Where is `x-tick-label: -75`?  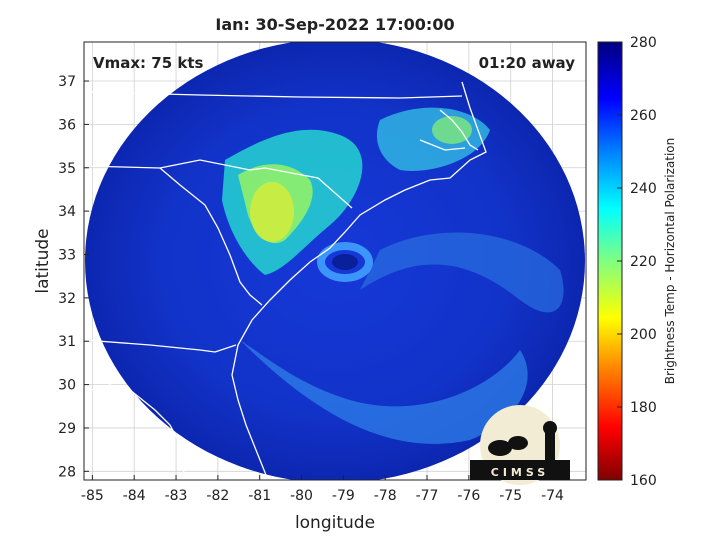 x-tick-label: -75 is located at coordinates (510, 496).